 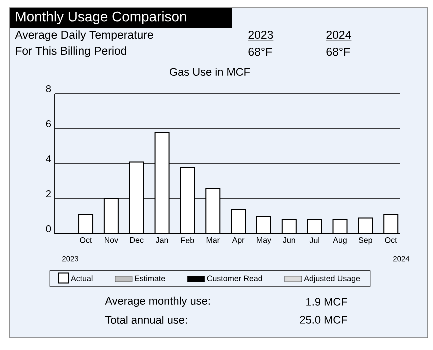 I want to click on text: 1.9 MCF, so click(x=327, y=302).